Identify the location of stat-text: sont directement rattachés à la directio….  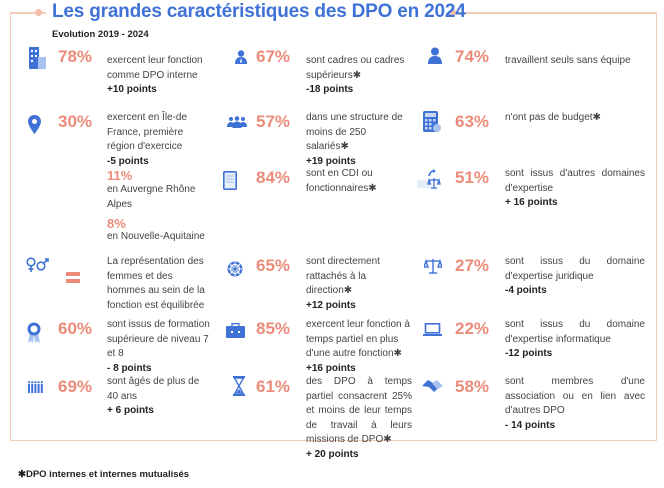
(358, 284).